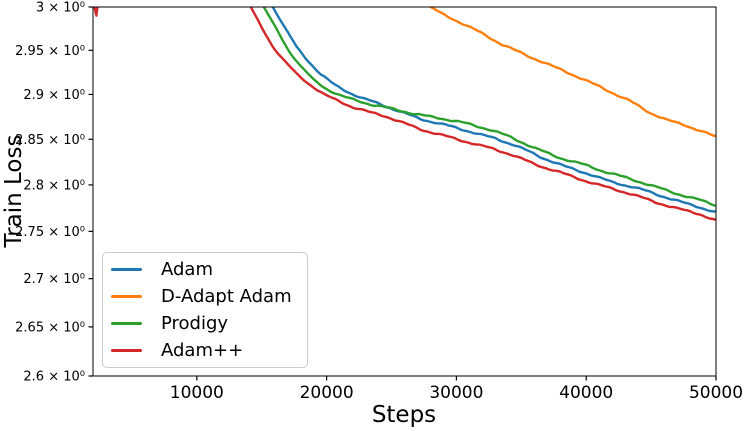  What do you see at coordinates (50, 327) in the screenshot?
I see `y-tick-label: 2.65 × 10⁰` at bounding box center [50, 327].